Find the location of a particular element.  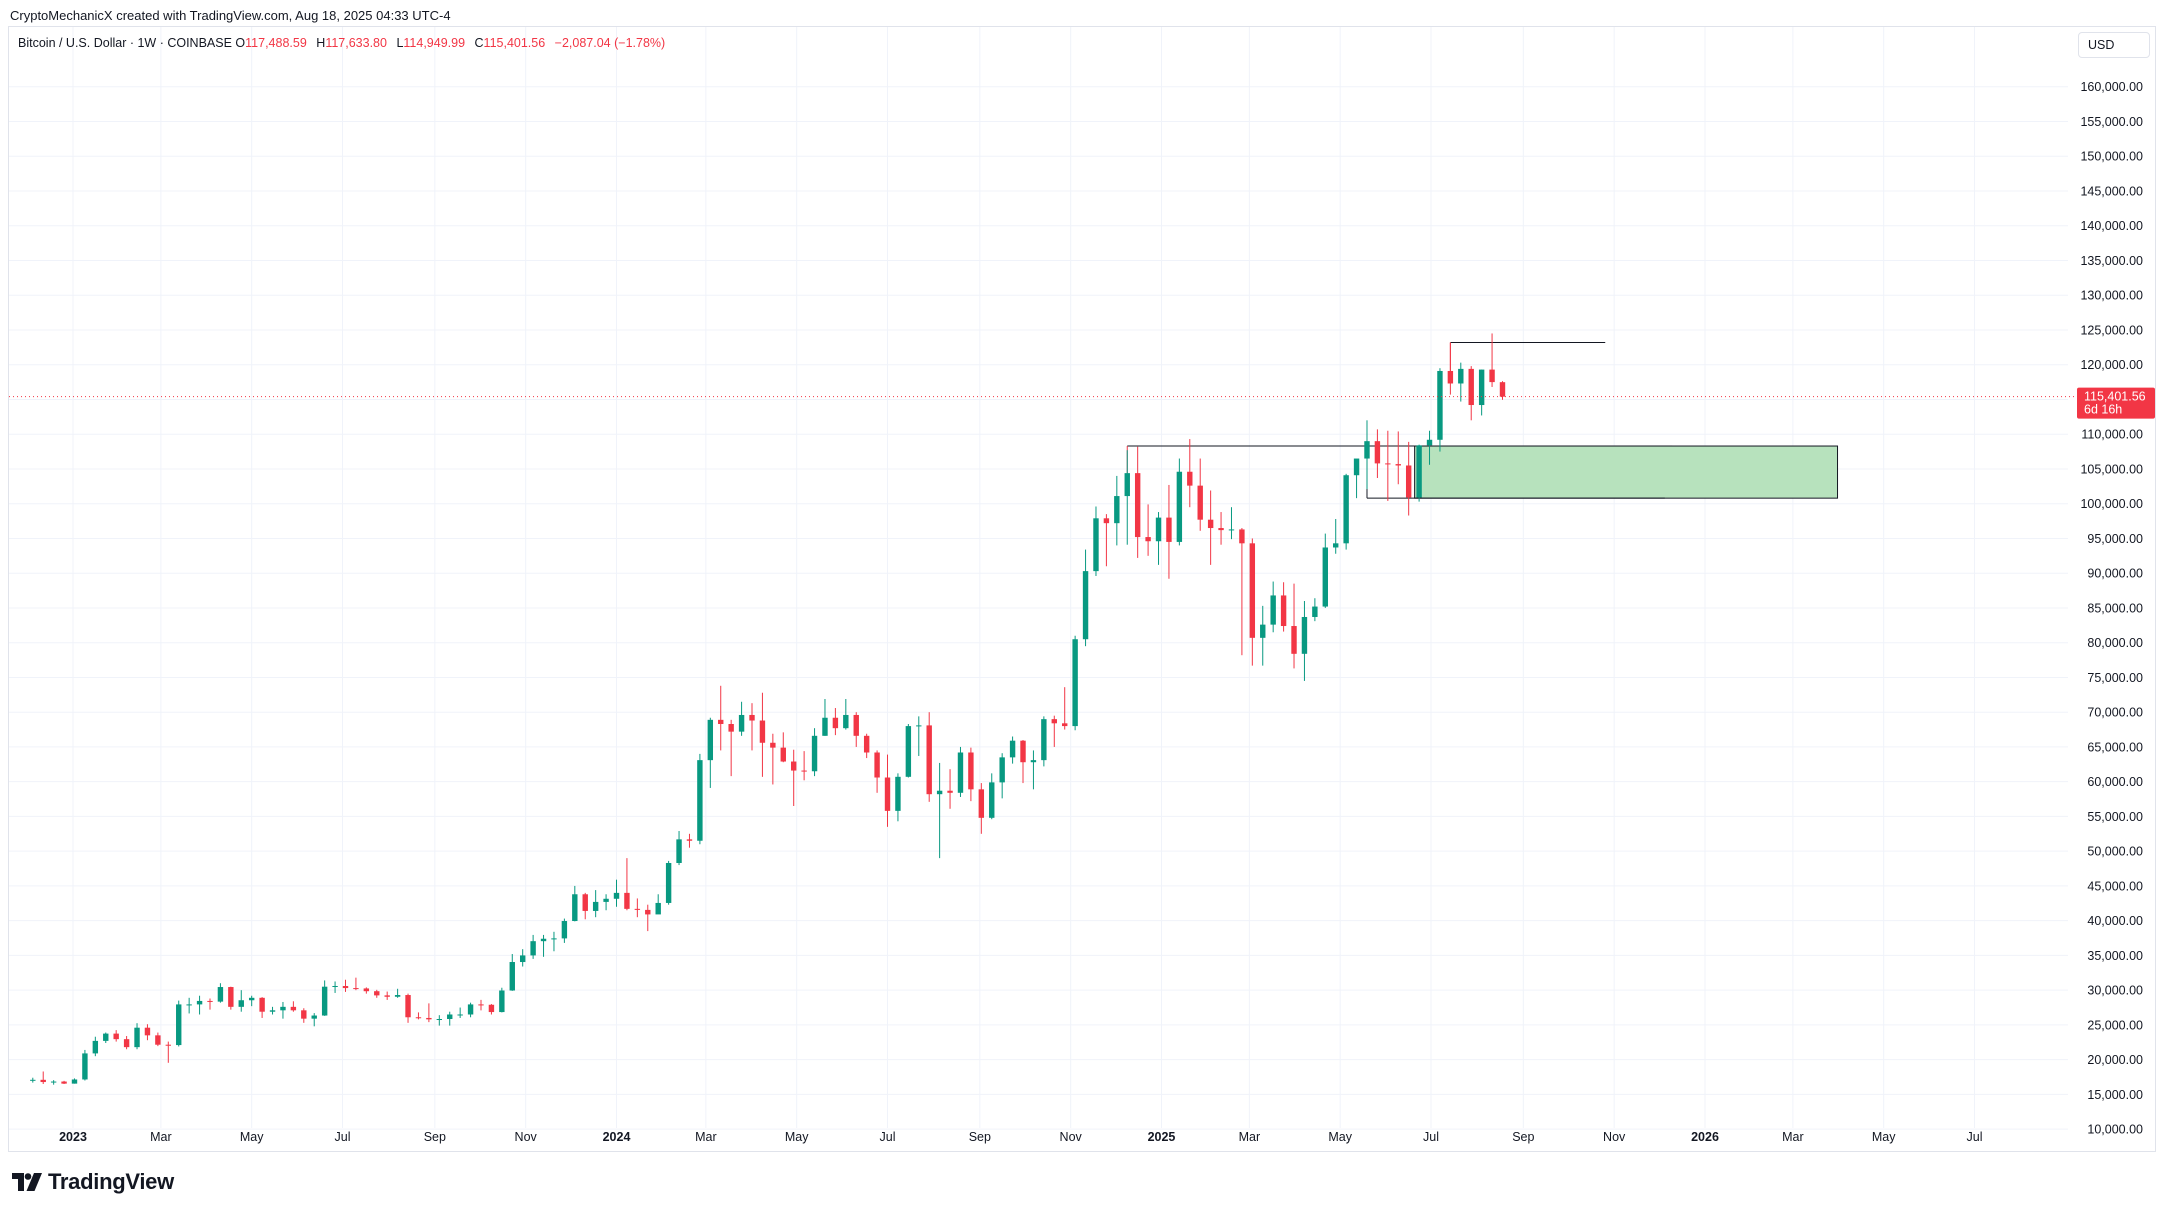

price-tick-label: 45,000.00 is located at coordinates (2115, 886).